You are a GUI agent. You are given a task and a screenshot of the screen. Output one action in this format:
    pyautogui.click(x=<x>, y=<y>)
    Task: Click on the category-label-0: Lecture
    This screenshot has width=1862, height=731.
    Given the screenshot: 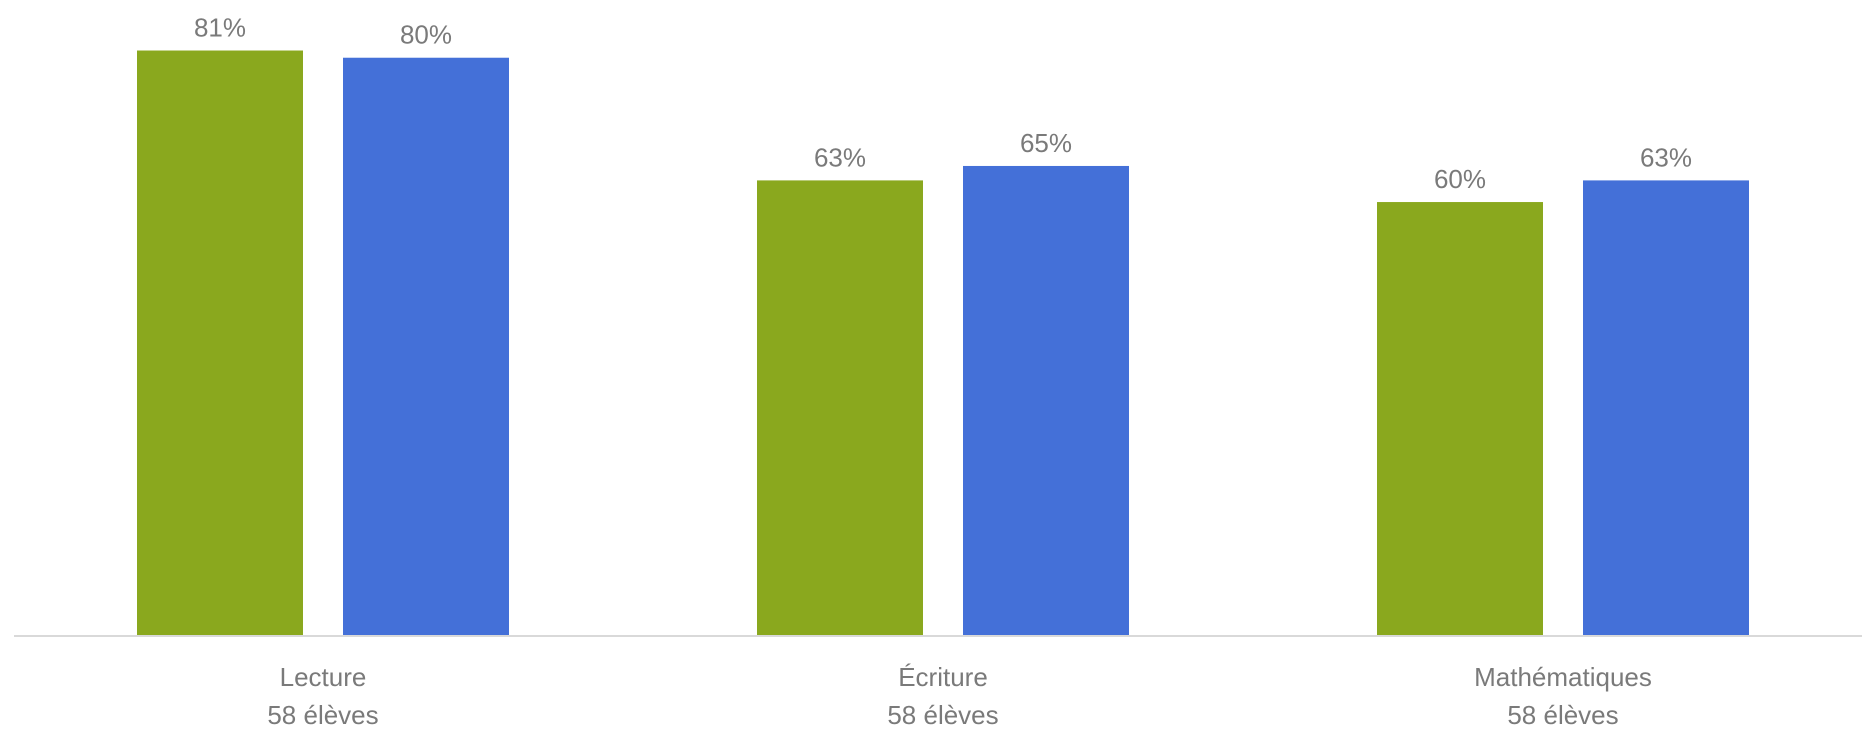 What is the action you would take?
    pyautogui.click(x=323, y=677)
    